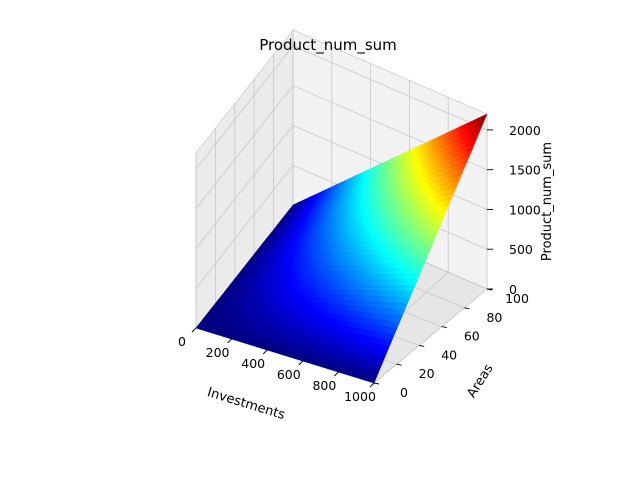 This screenshot has height=484, width=640. What do you see at coordinates (324, 385) in the screenshot?
I see `x-tick-label: 800` at bounding box center [324, 385].